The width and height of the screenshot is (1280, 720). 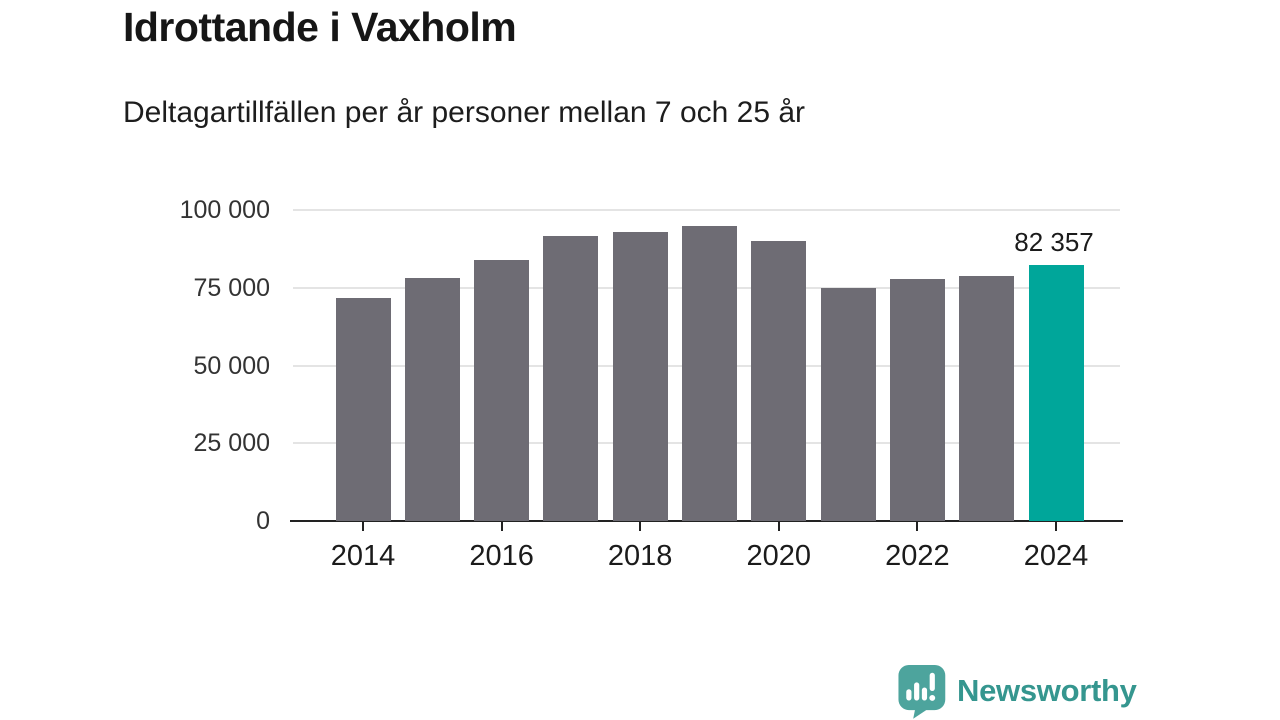 What do you see at coordinates (320, 27) in the screenshot?
I see `chart-title: Idrottande i Vaxholm` at bounding box center [320, 27].